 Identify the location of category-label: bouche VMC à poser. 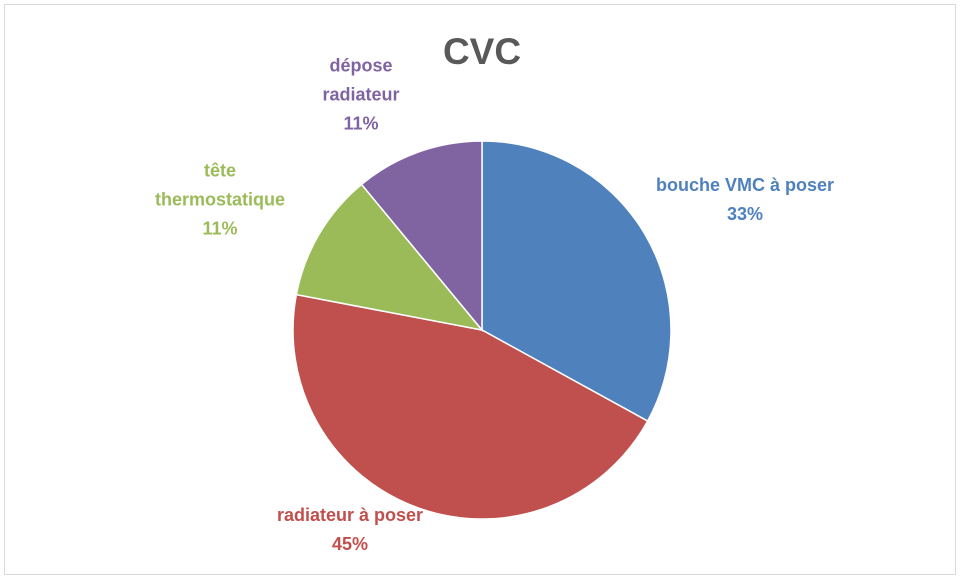
(745, 185).